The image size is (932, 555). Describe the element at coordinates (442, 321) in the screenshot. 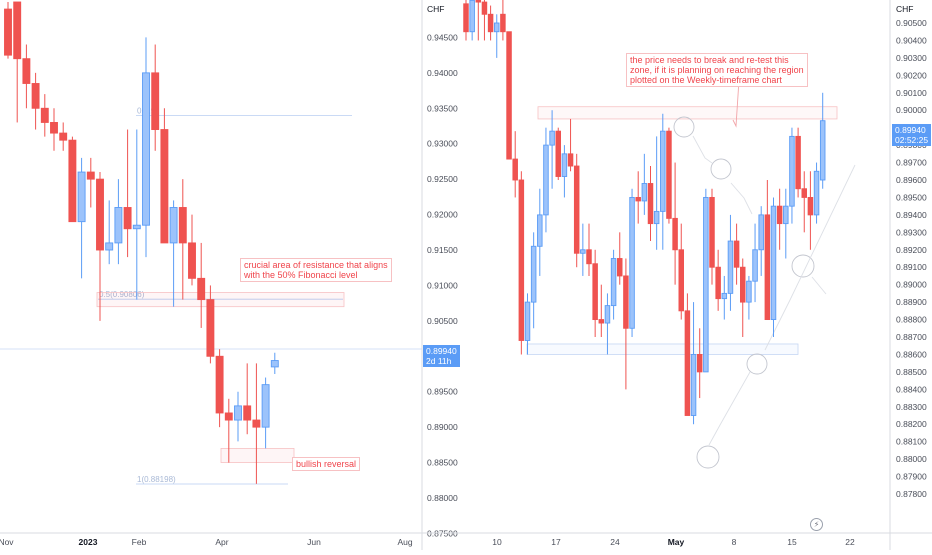

I see `left-y-tick-label: 0.90500` at that location.